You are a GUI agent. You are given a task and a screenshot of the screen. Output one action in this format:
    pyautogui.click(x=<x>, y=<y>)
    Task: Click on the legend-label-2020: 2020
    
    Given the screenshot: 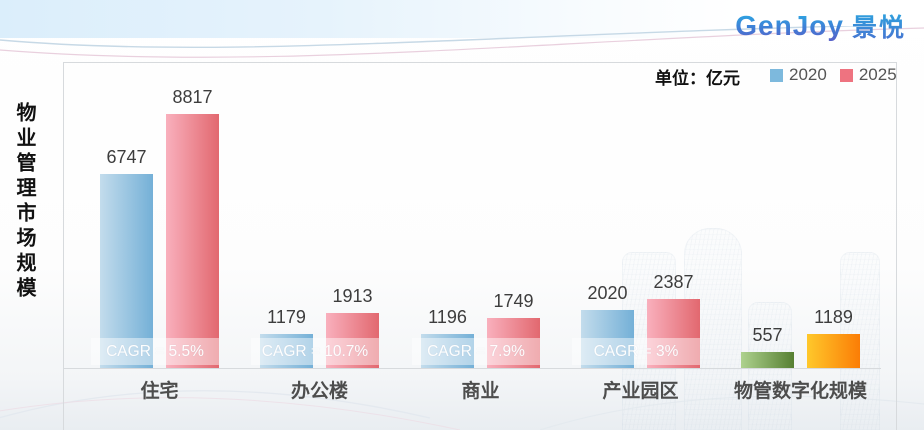 What is the action you would take?
    pyautogui.click(x=808, y=74)
    